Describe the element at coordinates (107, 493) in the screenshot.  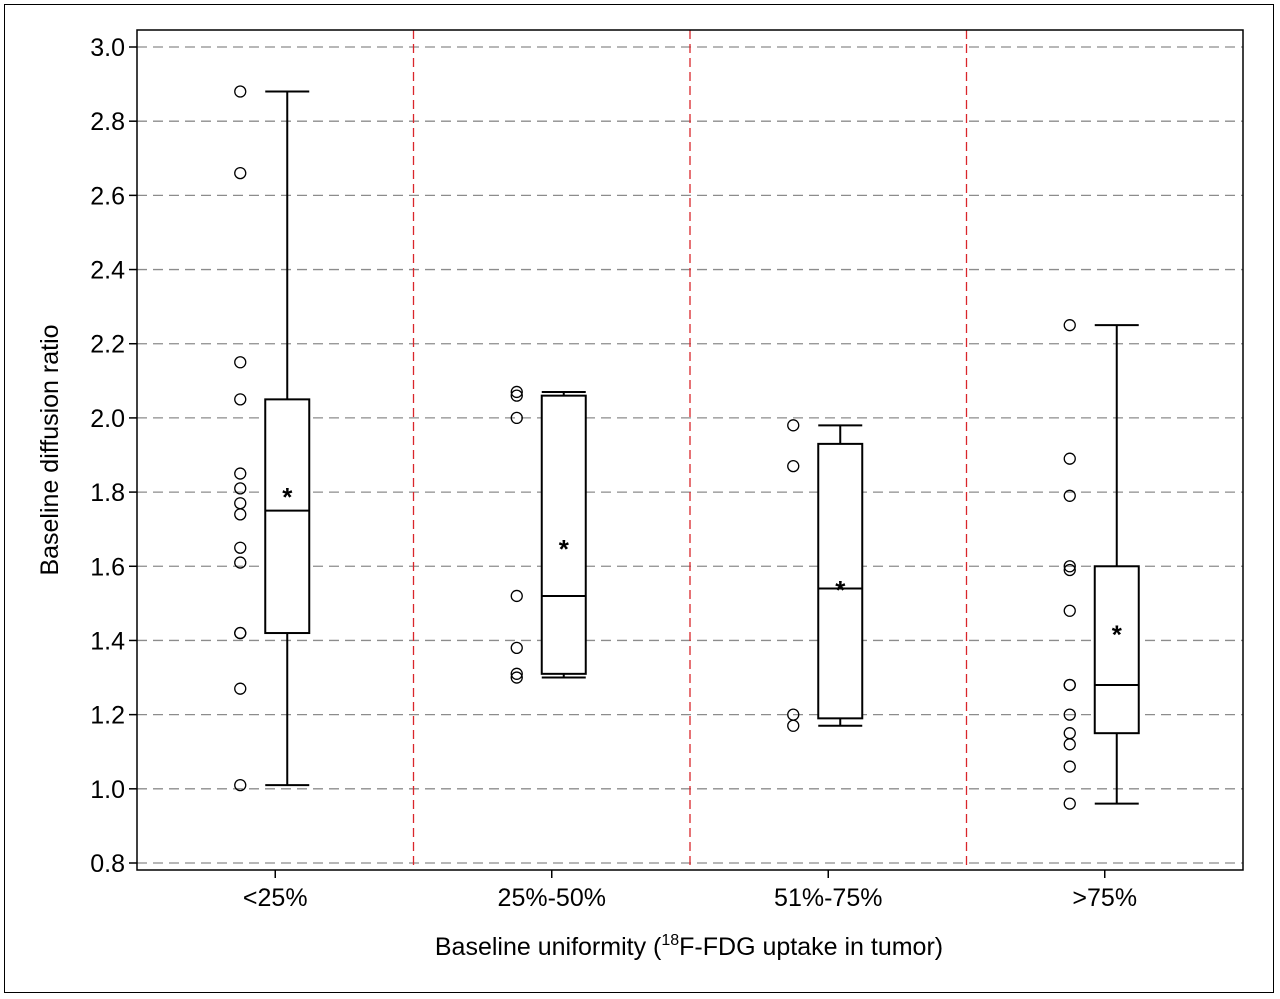
I see `y-tick-label: 1.8` at that location.